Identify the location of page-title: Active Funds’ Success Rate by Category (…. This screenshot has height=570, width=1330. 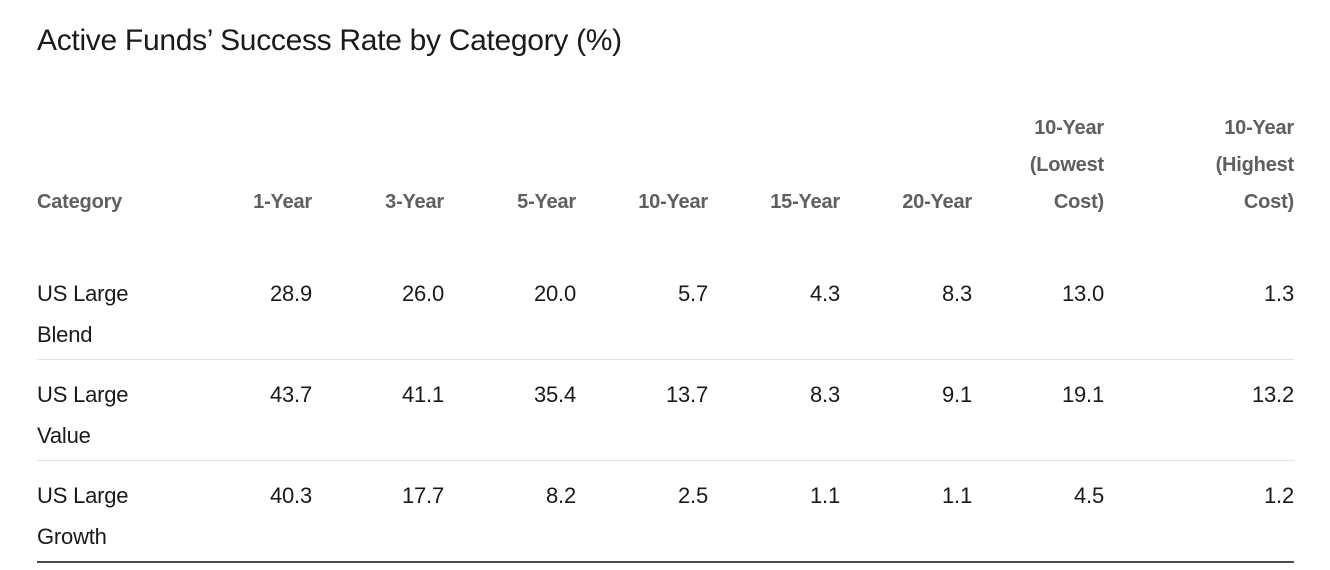
(329, 40).